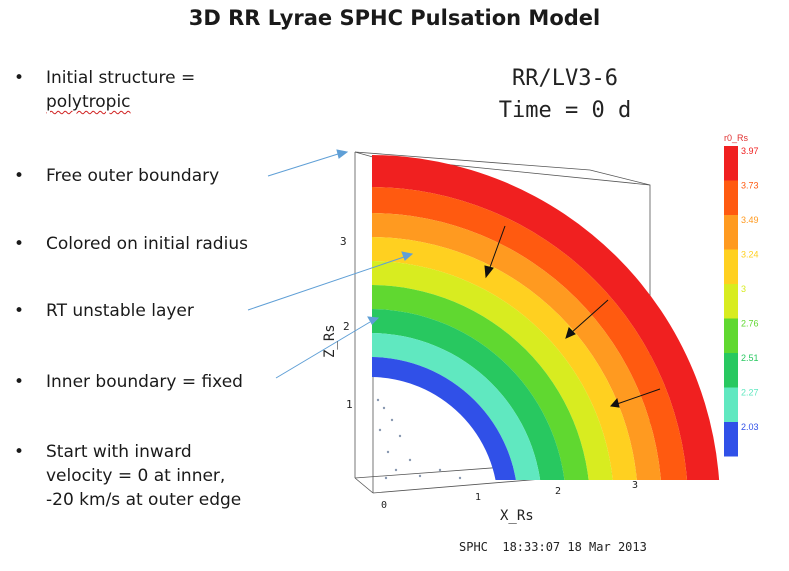 Image resolution: width=789 pixels, height=571 pixels. I want to click on model-name-header: RR/LV3-6, so click(565, 78).